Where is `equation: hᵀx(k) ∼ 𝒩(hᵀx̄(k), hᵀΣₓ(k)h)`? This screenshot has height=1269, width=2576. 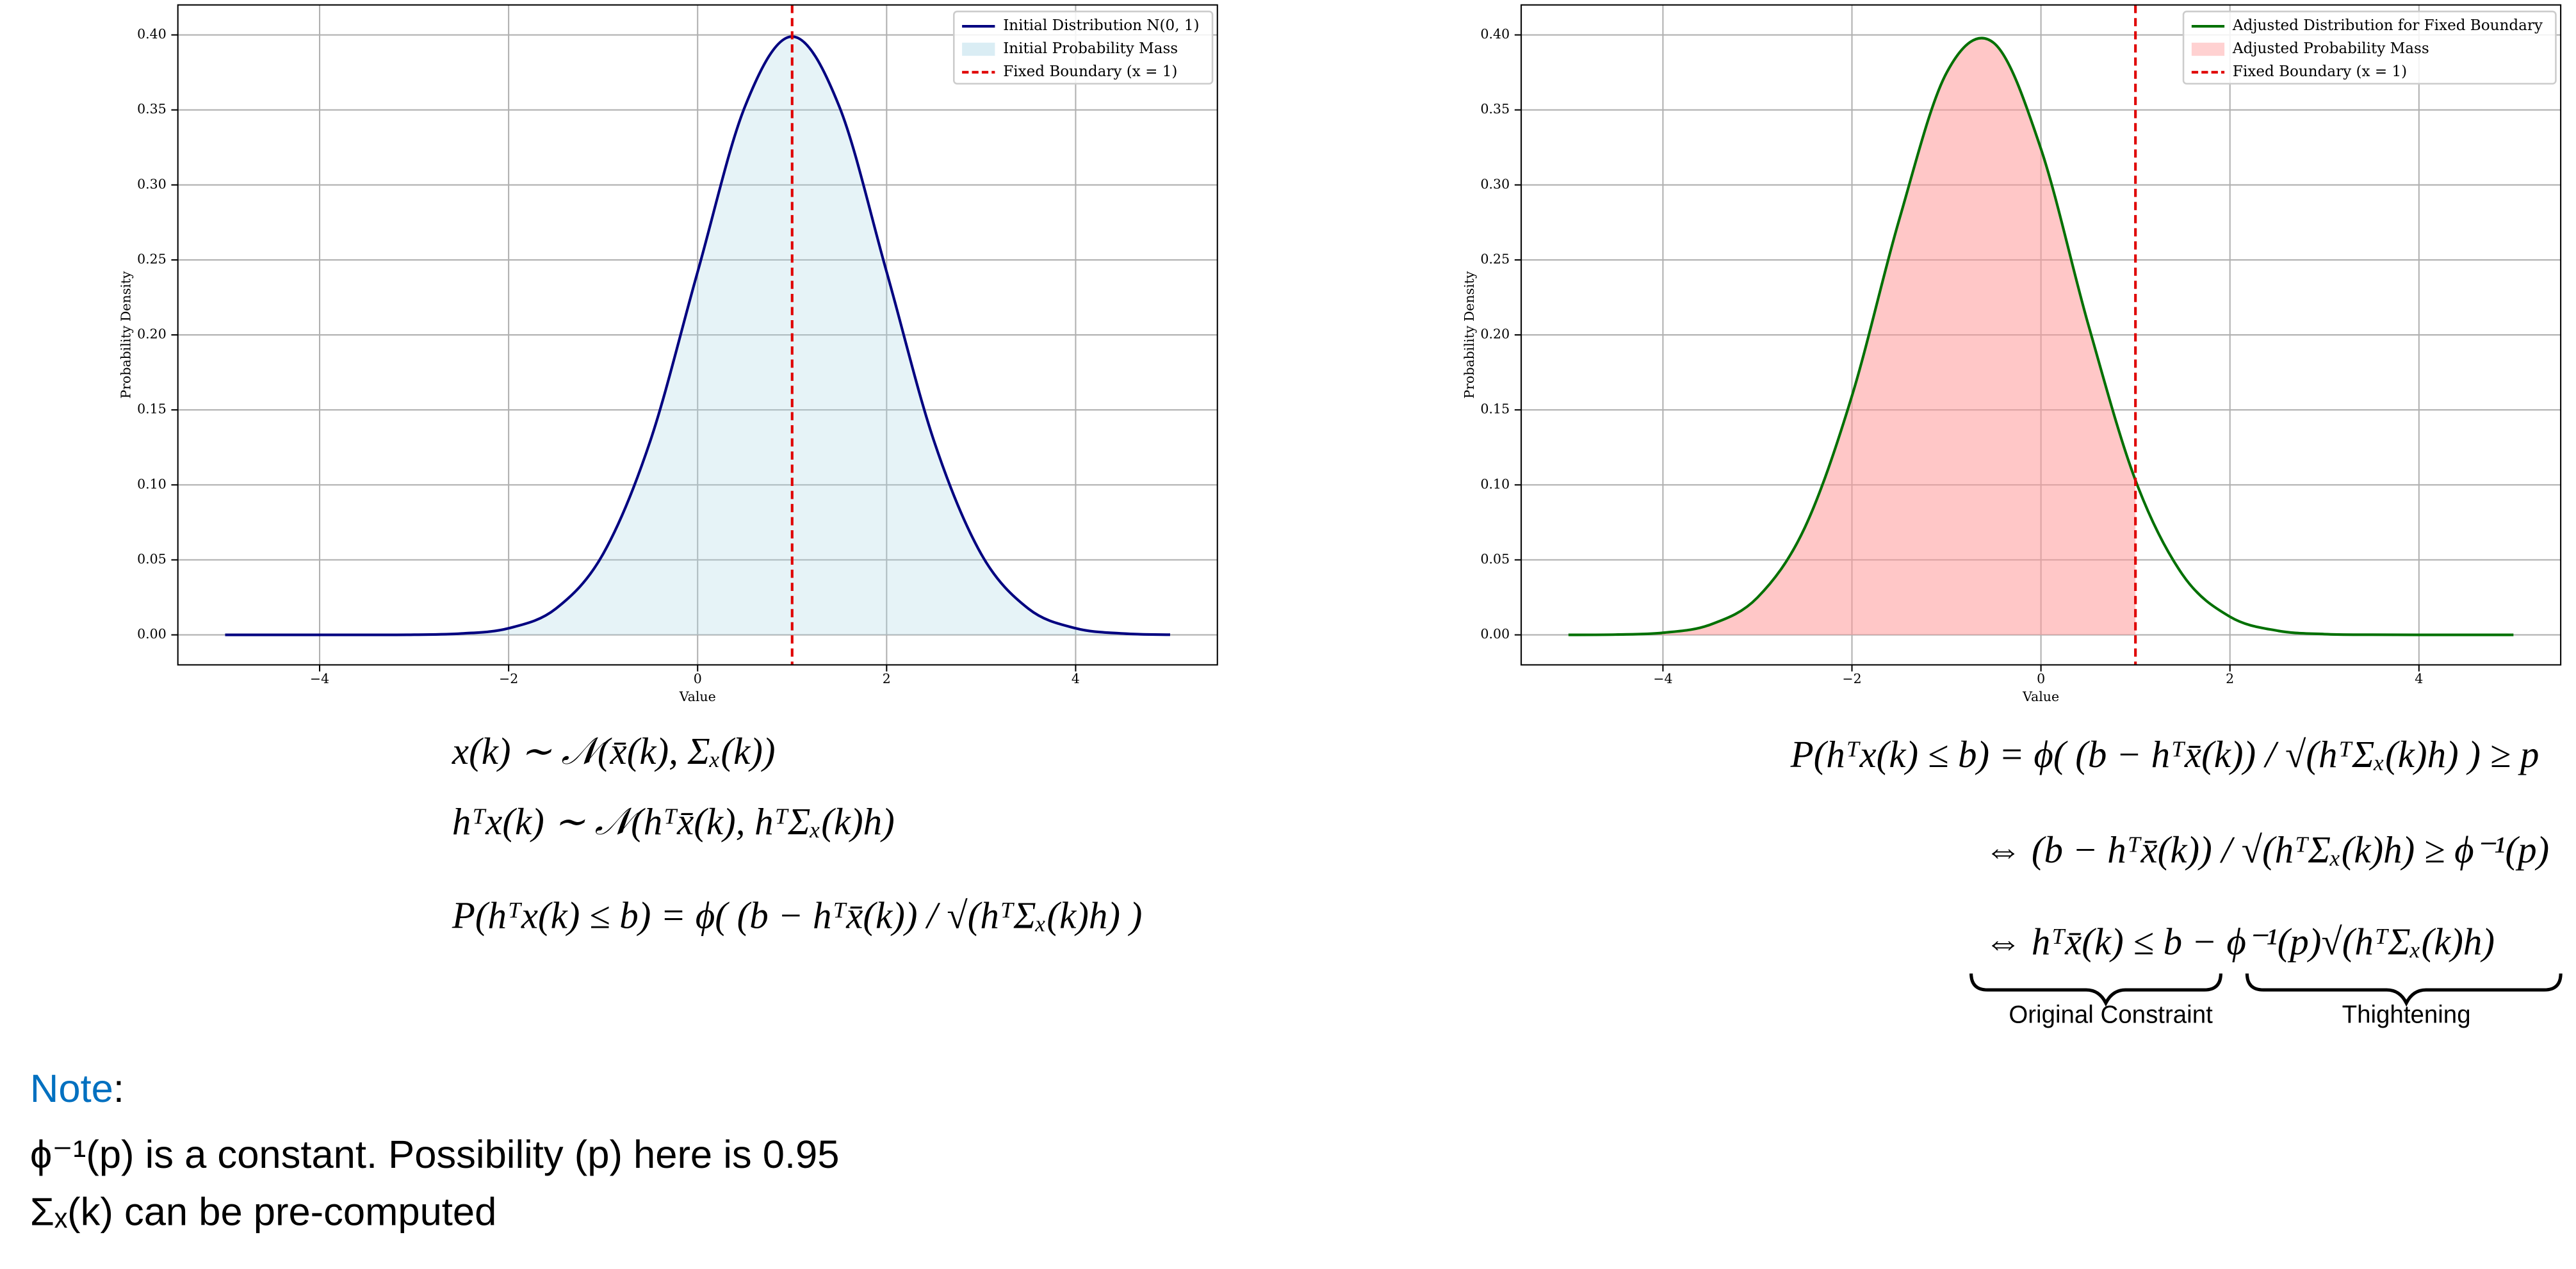
equation: hᵀx(k) ∼ 𝒩(hᵀx̄(k), hᵀΣₓ(k)h) is located at coordinates (673, 821).